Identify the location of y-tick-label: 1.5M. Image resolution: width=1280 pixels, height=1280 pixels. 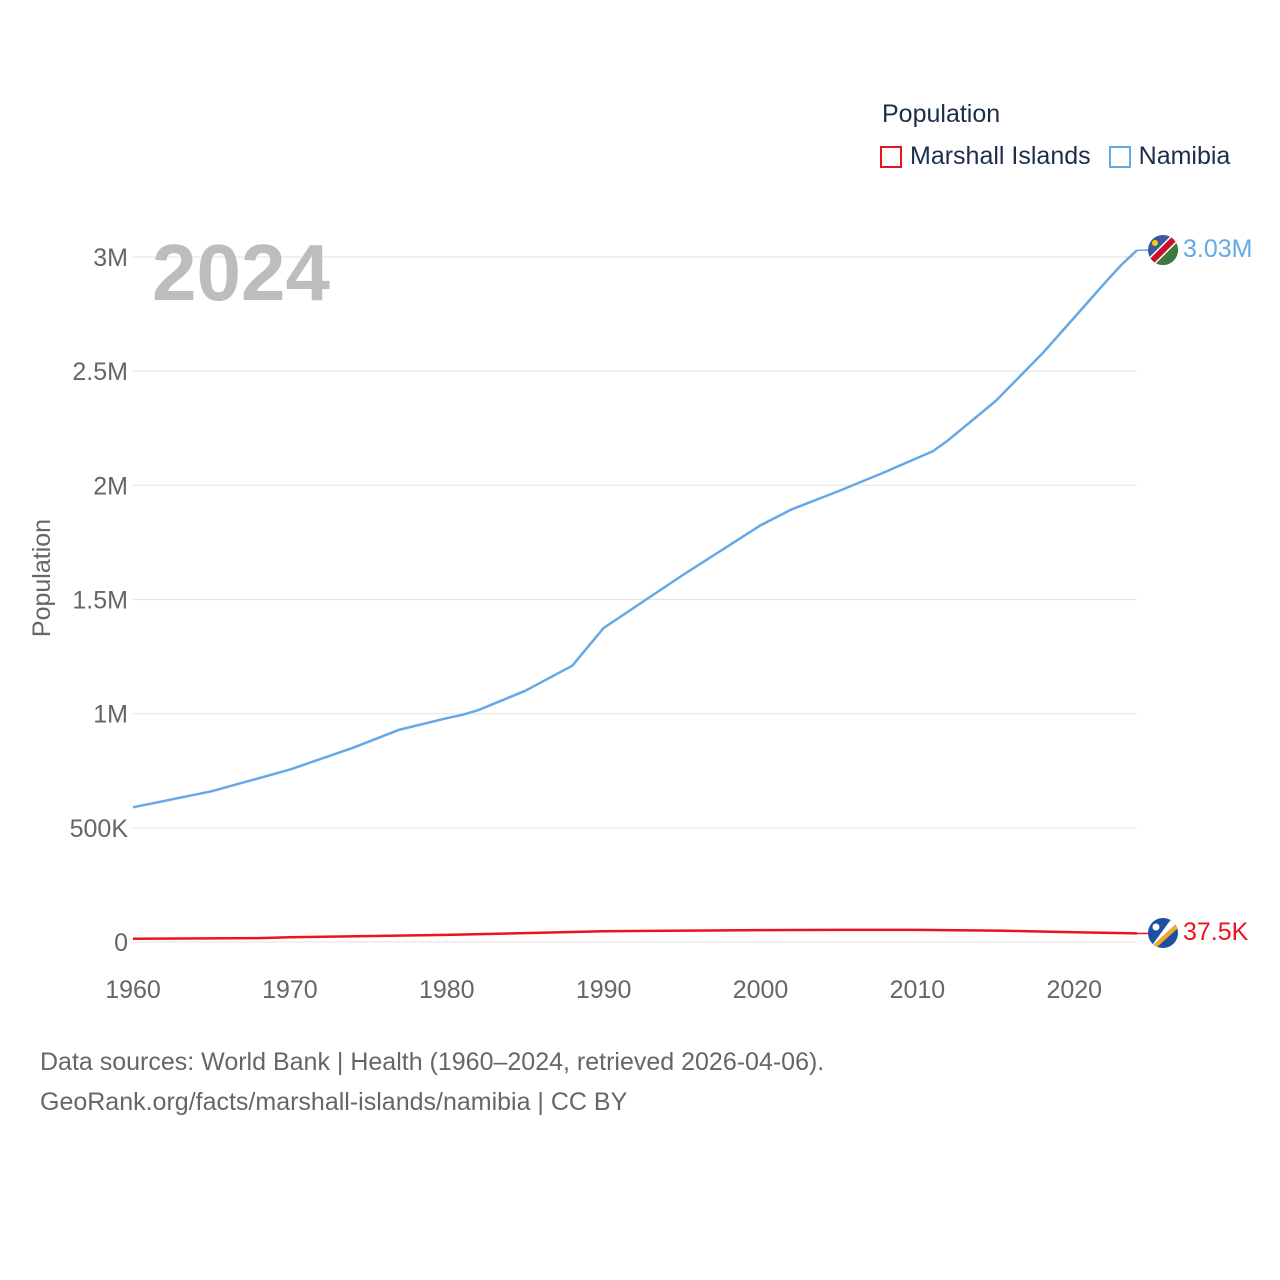
(100, 601).